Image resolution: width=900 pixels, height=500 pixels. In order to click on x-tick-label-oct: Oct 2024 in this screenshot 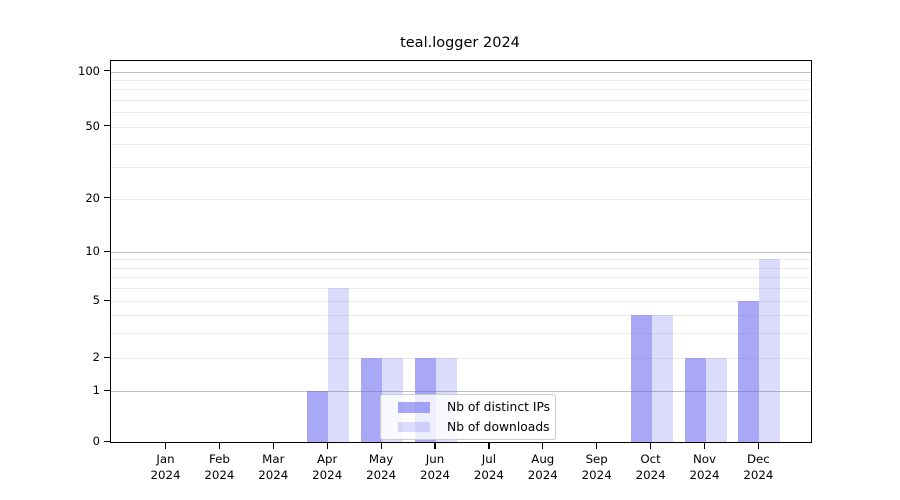, I will do `click(650, 467)`.